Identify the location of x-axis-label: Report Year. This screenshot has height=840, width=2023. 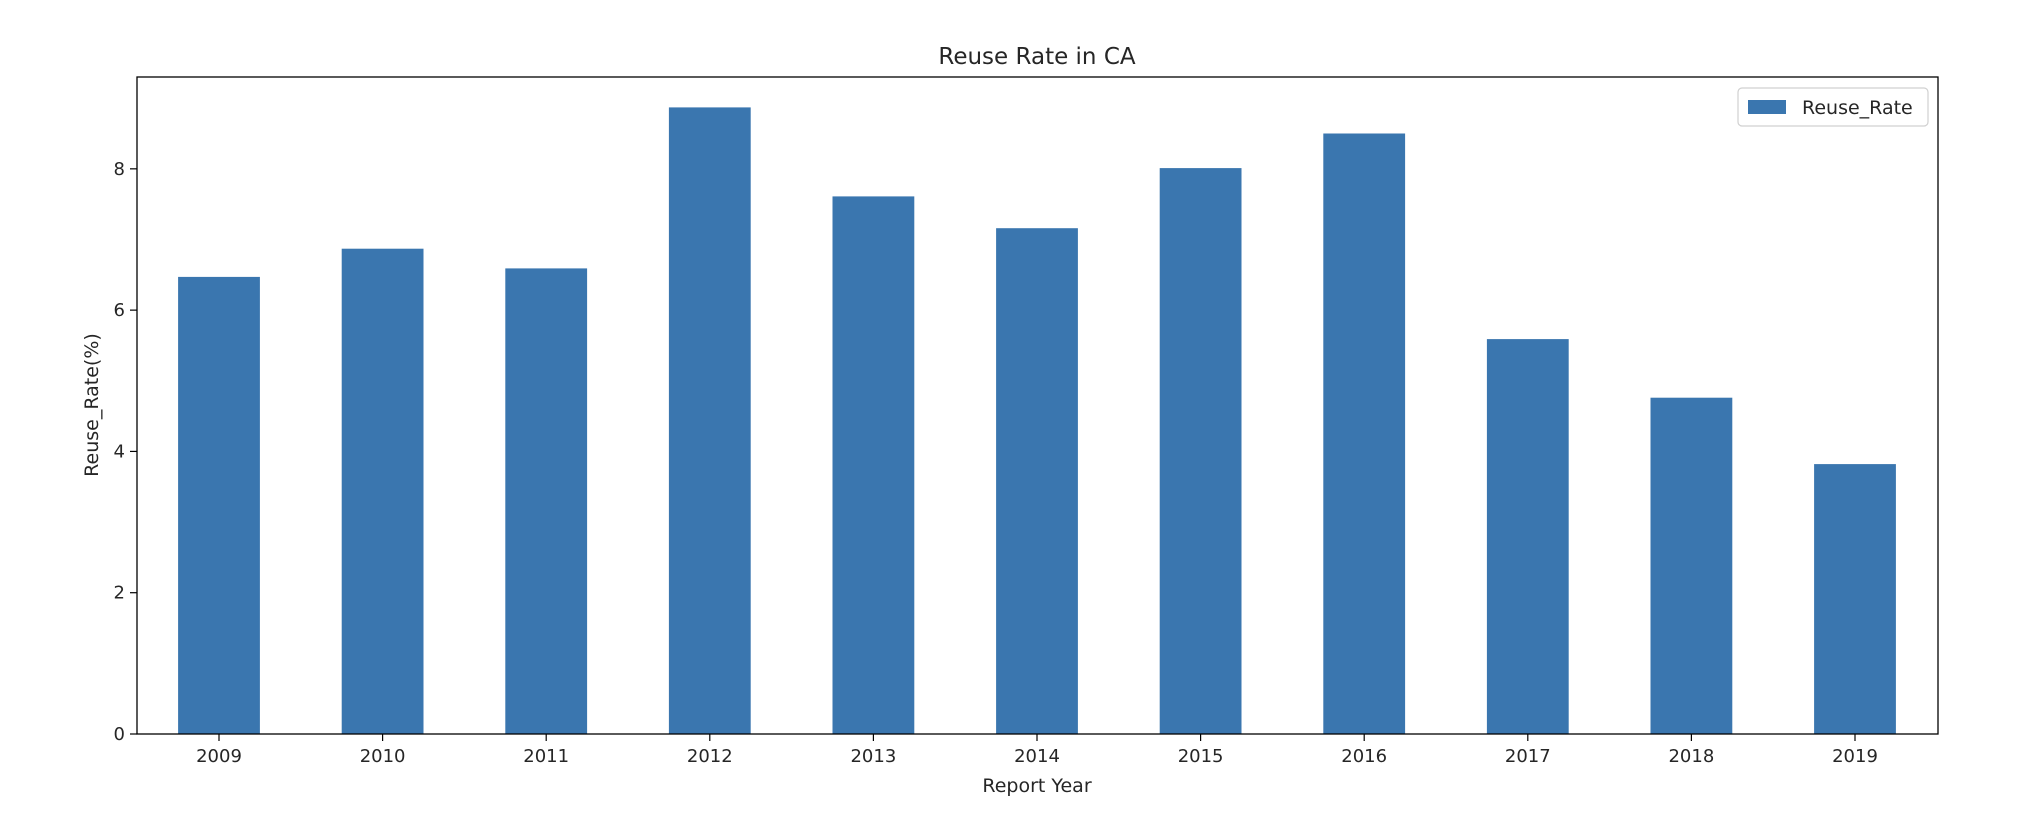
(1036, 786).